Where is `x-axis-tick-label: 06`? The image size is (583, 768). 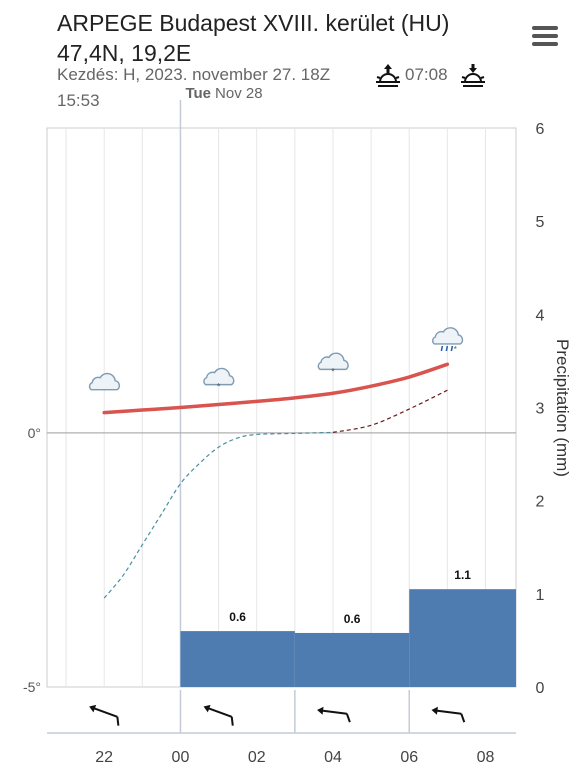 x-axis-tick-label: 06 is located at coordinates (409, 757).